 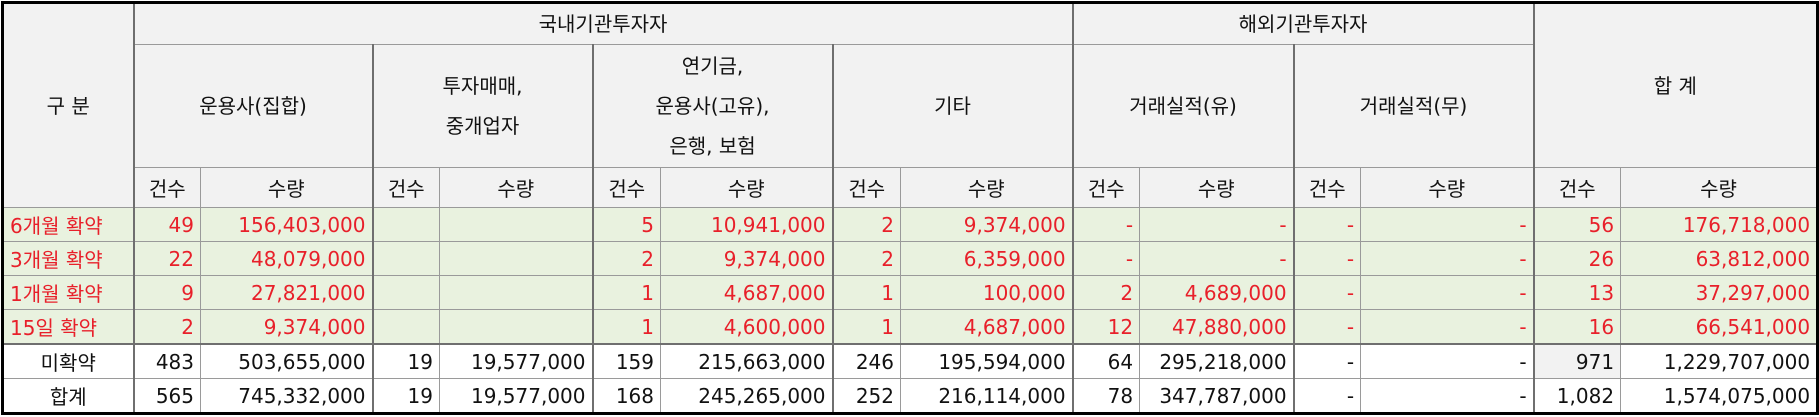 What do you see at coordinates (286, 361) in the screenshot?
I see `qty-cell: 503,655,000` at bounding box center [286, 361].